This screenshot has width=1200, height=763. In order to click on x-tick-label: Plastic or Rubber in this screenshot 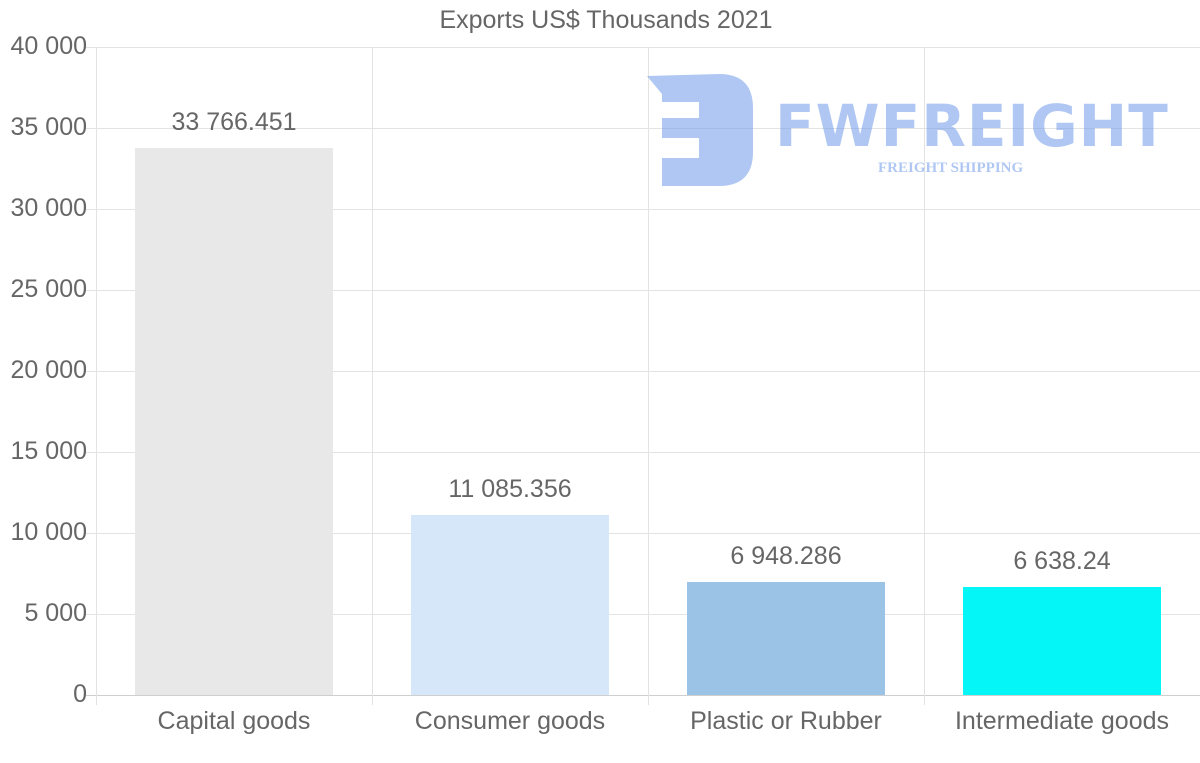, I will do `click(786, 721)`.